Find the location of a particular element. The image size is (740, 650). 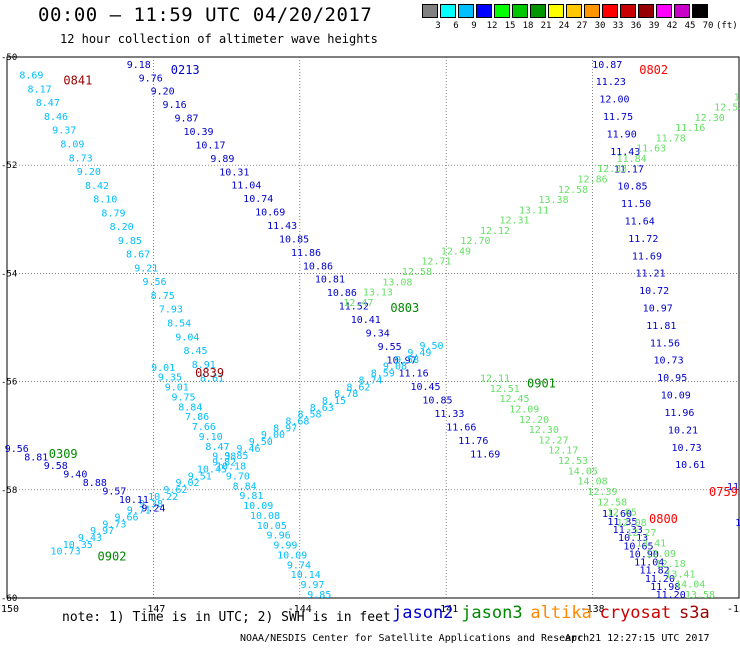

satellite-legend-item: jason2 is located at coordinates (423, 613).